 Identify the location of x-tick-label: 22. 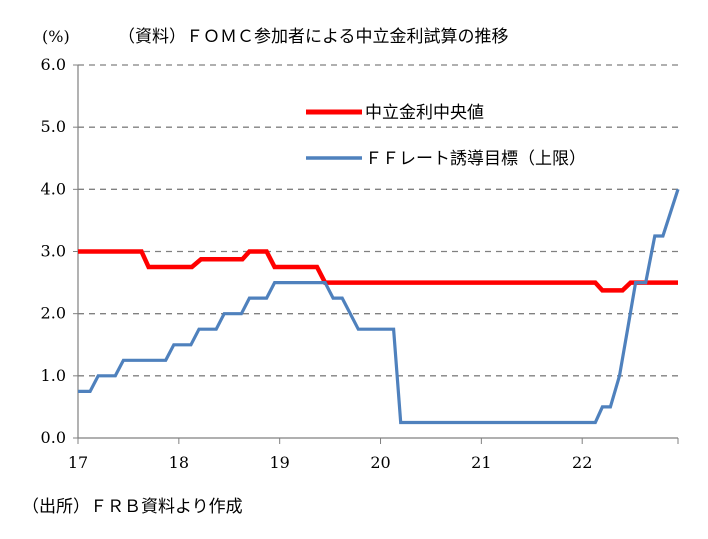
(582, 462).